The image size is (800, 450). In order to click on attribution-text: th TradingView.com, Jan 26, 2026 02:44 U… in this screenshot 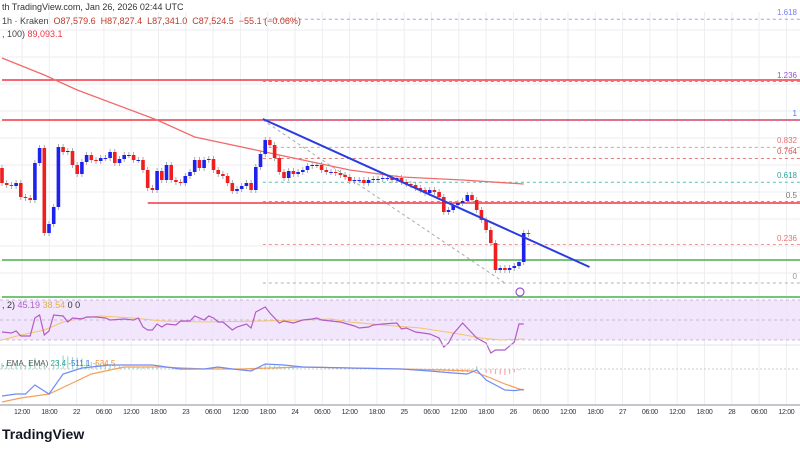, I will do `click(93, 7)`.